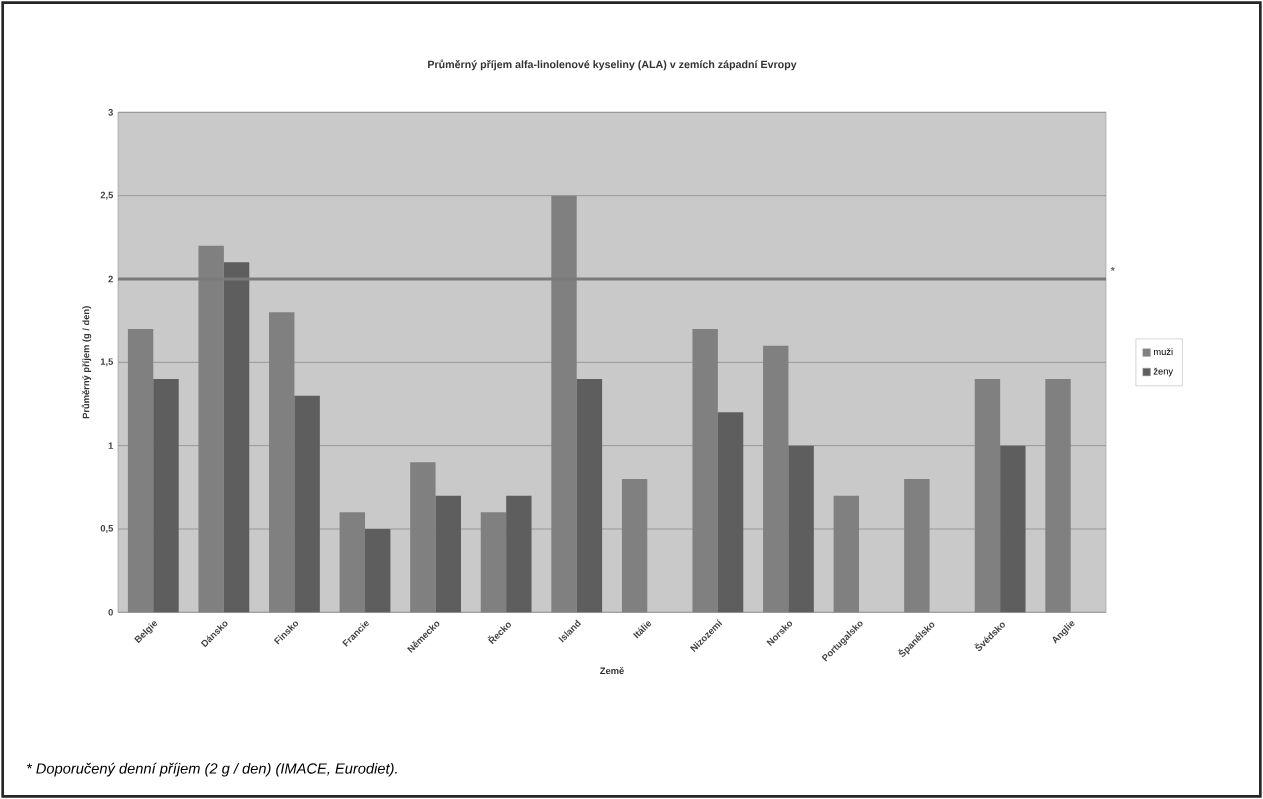 The width and height of the screenshot is (1263, 799). What do you see at coordinates (86, 362) in the screenshot?
I see `y-axis-title: Průměrný příjem (g / den)` at bounding box center [86, 362].